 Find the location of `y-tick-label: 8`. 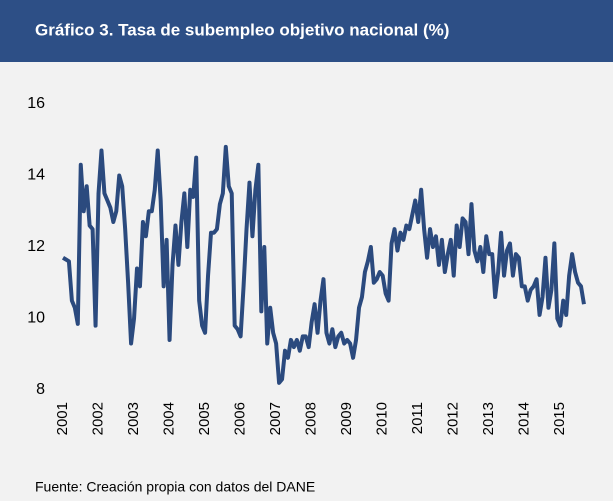

y-tick-label: 8 is located at coordinates (40, 389).